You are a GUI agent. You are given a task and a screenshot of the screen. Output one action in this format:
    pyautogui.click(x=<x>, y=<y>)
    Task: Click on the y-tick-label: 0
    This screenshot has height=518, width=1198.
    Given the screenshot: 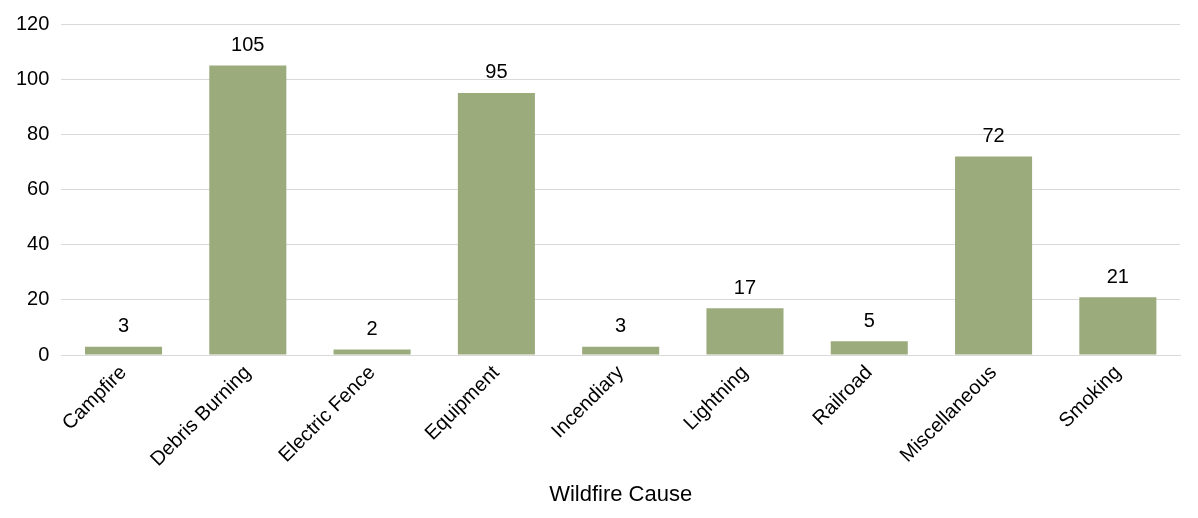 What is the action you would take?
    pyautogui.click(x=44, y=353)
    